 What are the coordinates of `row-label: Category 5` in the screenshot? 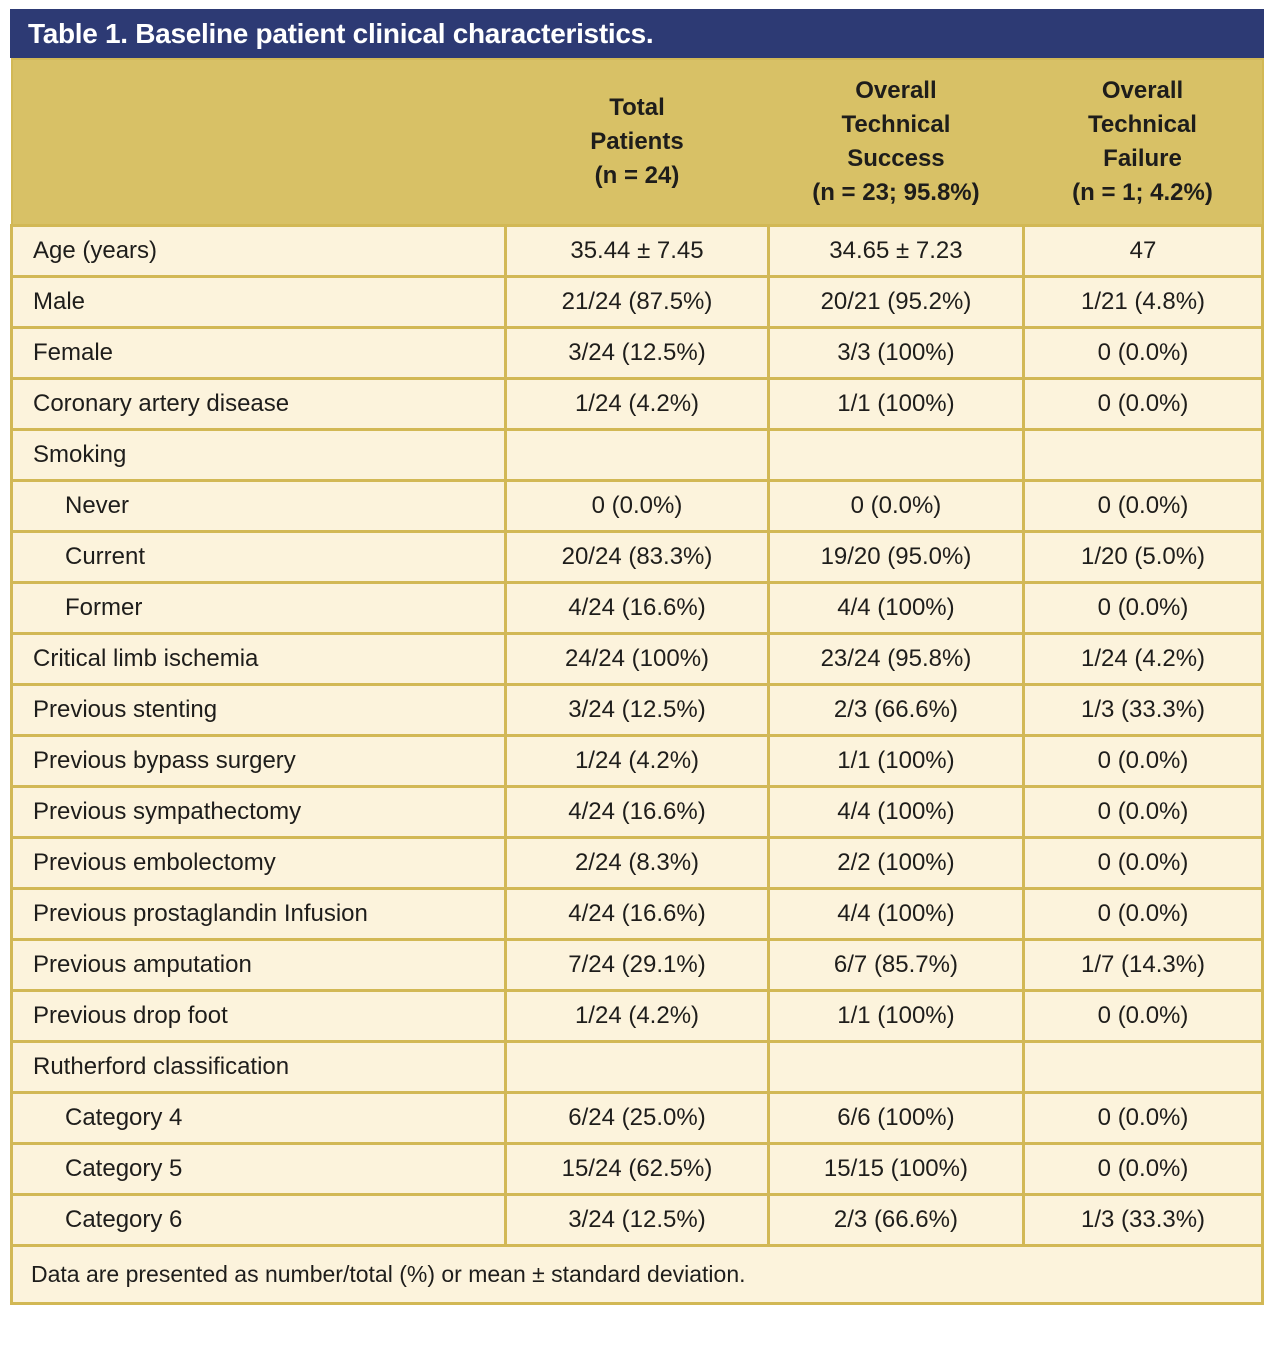 It's located at (258, 1168).